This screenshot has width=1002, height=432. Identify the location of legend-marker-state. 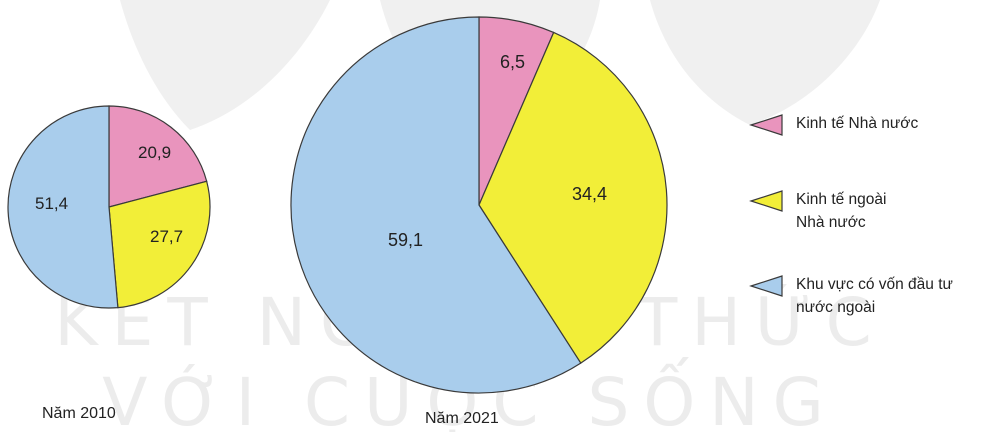
(766, 125).